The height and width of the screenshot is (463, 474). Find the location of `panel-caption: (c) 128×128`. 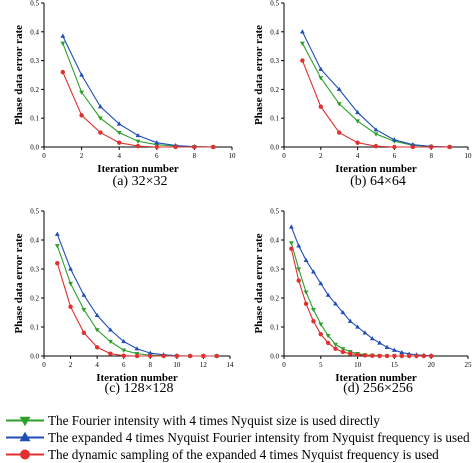

panel-caption: (c) 128×128 is located at coordinates (139, 388).